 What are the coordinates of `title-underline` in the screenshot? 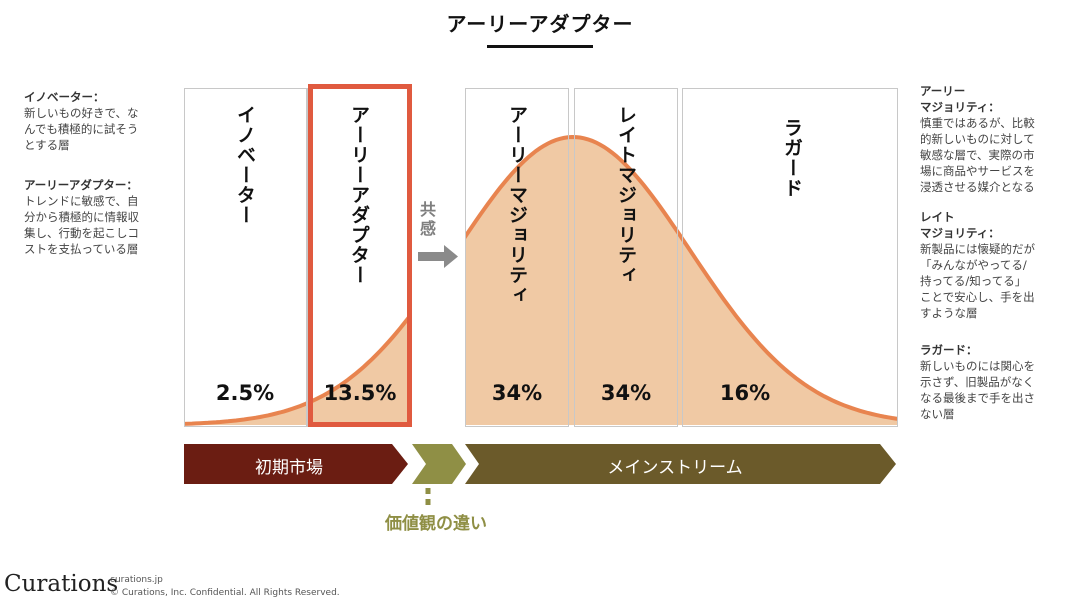 It's located at (540, 46).